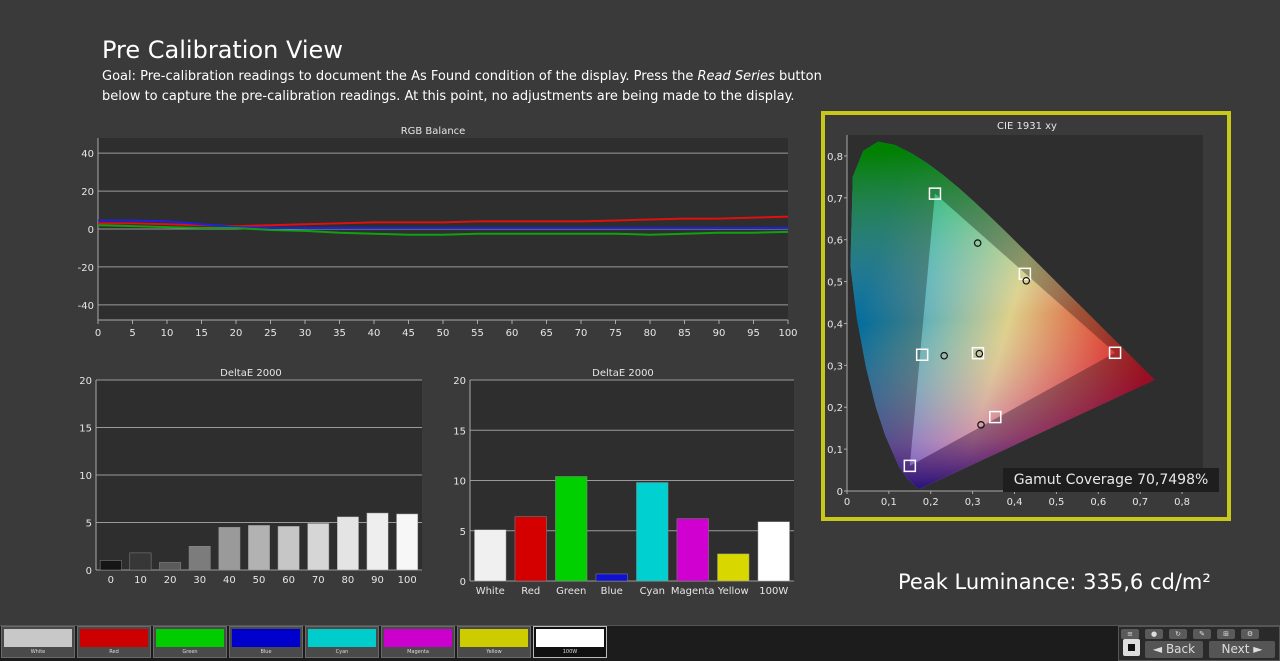  What do you see at coordinates (477, 333) in the screenshot?
I see `rgb-x-tick: 55` at bounding box center [477, 333].